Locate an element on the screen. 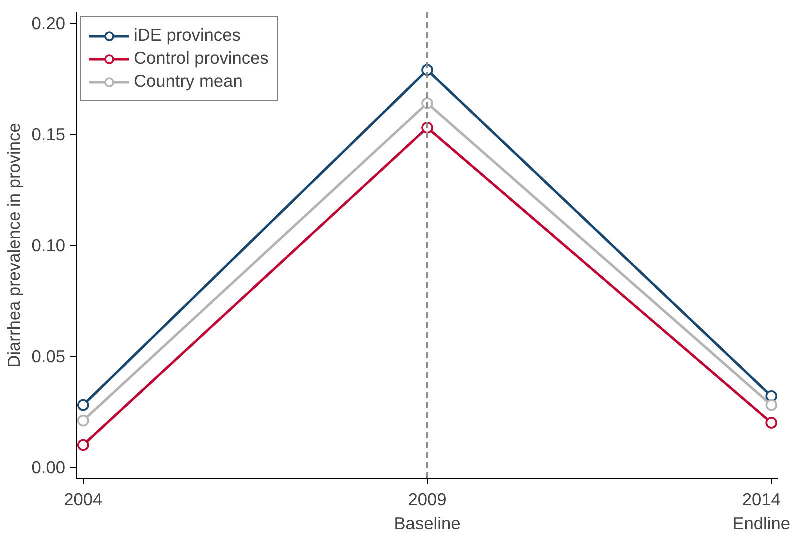 This screenshot has width=792, height=538. legend-label: Country mean is located at coordinates (188, 81).